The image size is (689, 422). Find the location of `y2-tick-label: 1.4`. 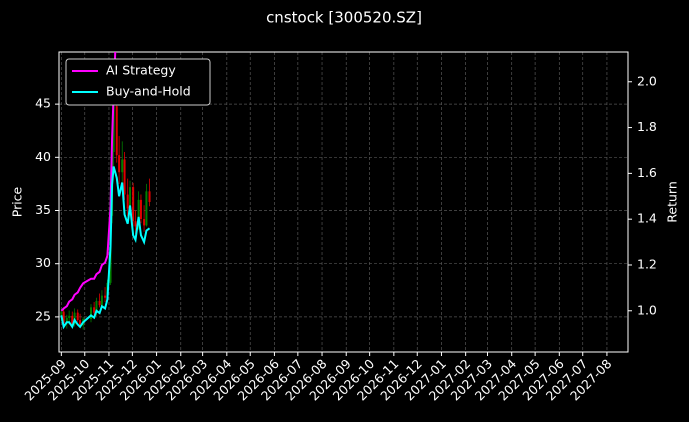

y2-tick-label: 1.4 is located at coordinates (647, 218).